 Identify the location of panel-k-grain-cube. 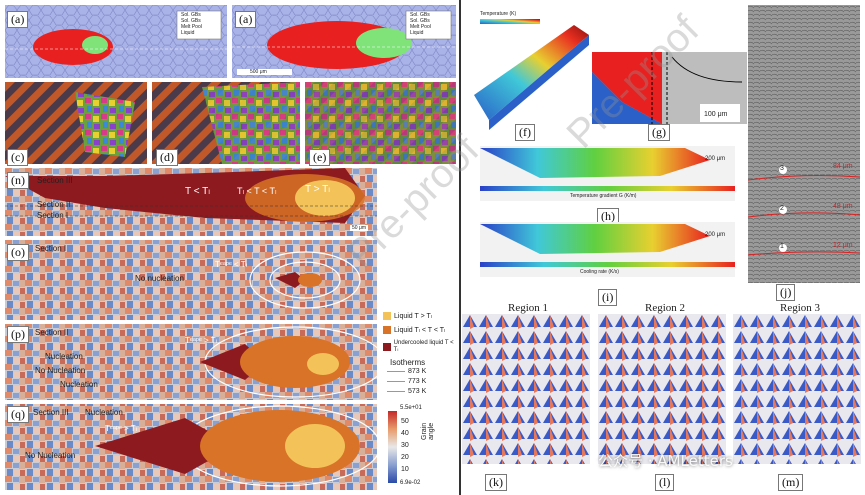
(526, 389).